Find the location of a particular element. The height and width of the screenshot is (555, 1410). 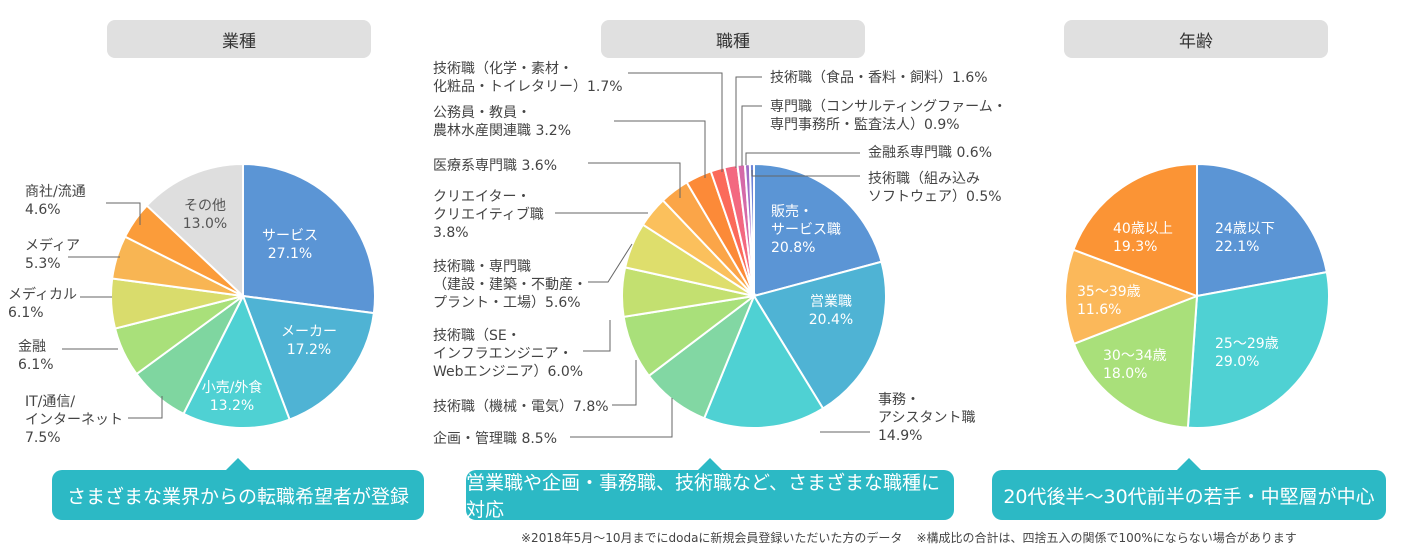

footnote-rounding: ※構成比の合計は、四捨五入の関係で100%にならない場合があります is located at coordinates (1106, 538).